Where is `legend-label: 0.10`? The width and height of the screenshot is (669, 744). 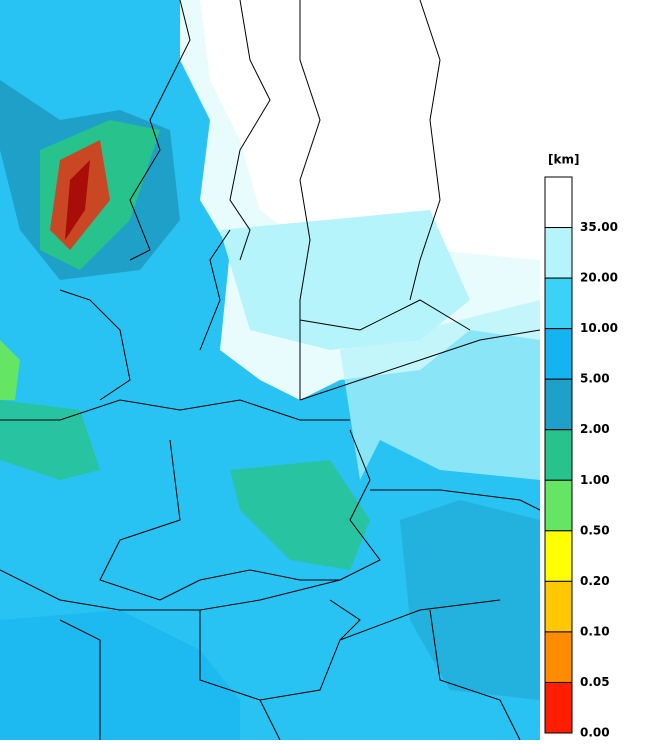
legend-label: 0.10 is located at coordinates (595, 631).